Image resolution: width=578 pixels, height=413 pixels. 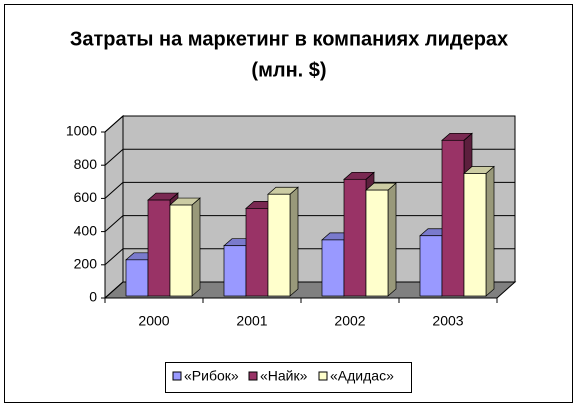 What do you see at coordinates (349, 321) in the screenshot?
I see `x-tick-label: 2002` at bounding box center [349, 321].